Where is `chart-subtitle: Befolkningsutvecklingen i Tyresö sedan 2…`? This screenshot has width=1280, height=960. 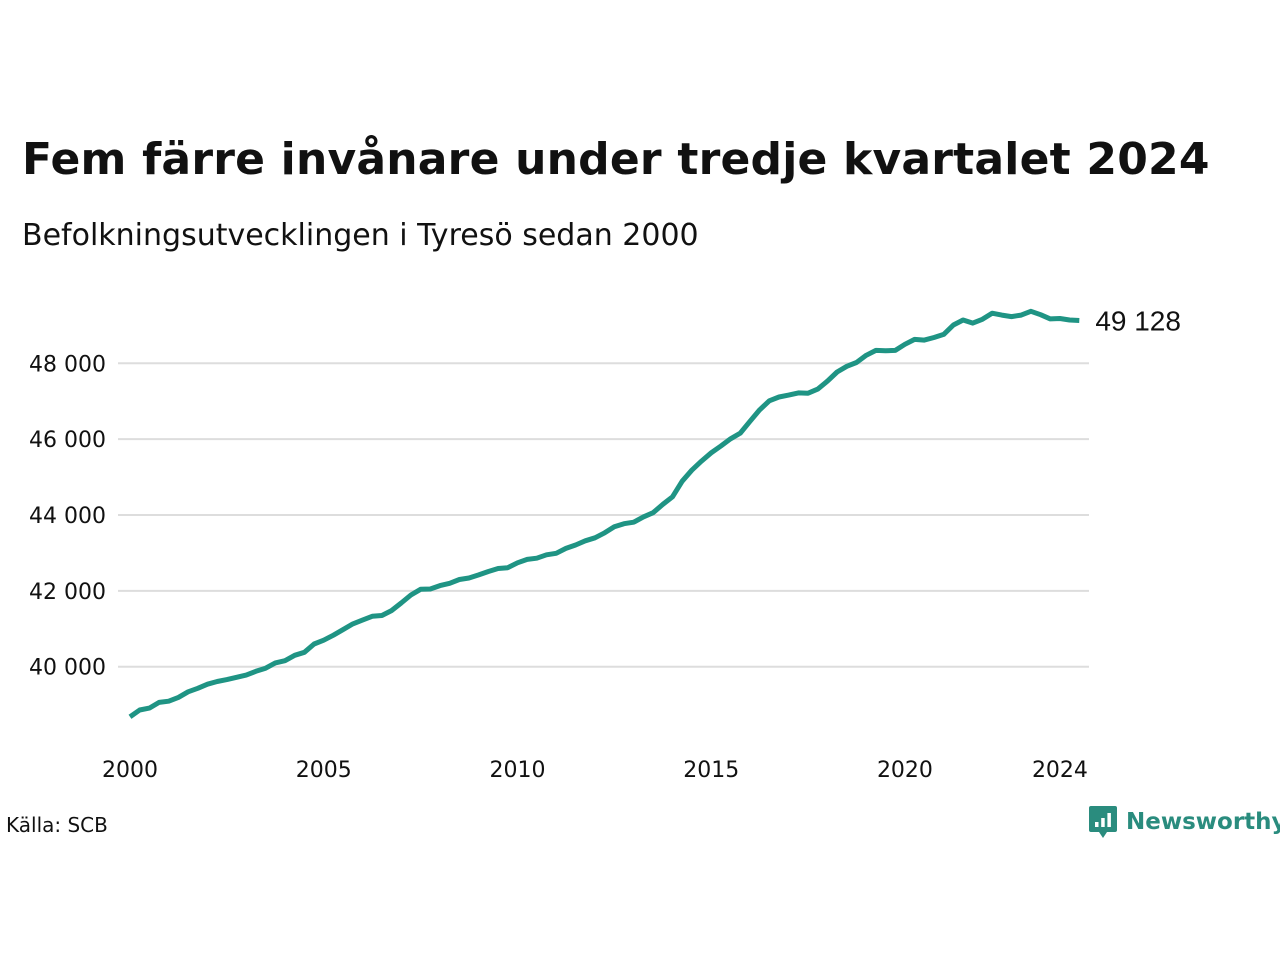
chart-subtitle: Befolkningsutvecklingen i Tyresö sedan 2… is located at coordinates (360, 235).